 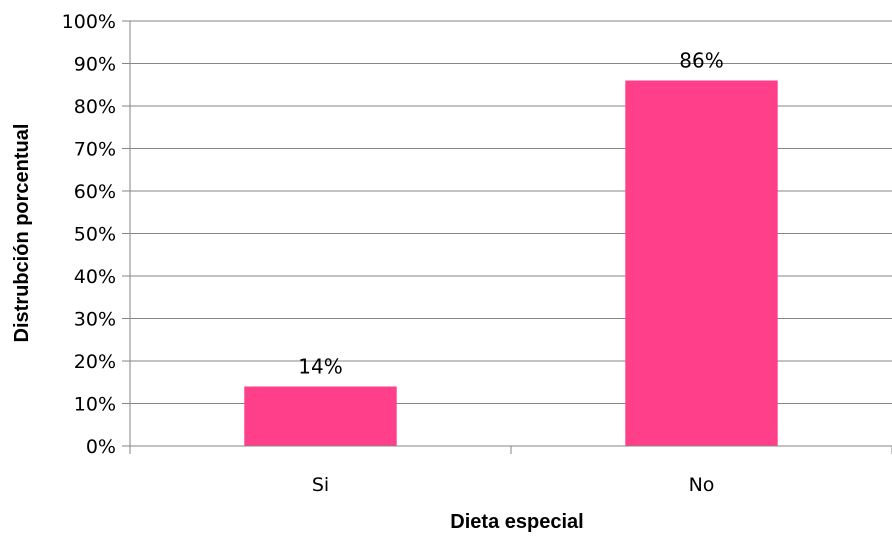 I want to click on y-tick-label: 50%, so click(x=95, y=235).